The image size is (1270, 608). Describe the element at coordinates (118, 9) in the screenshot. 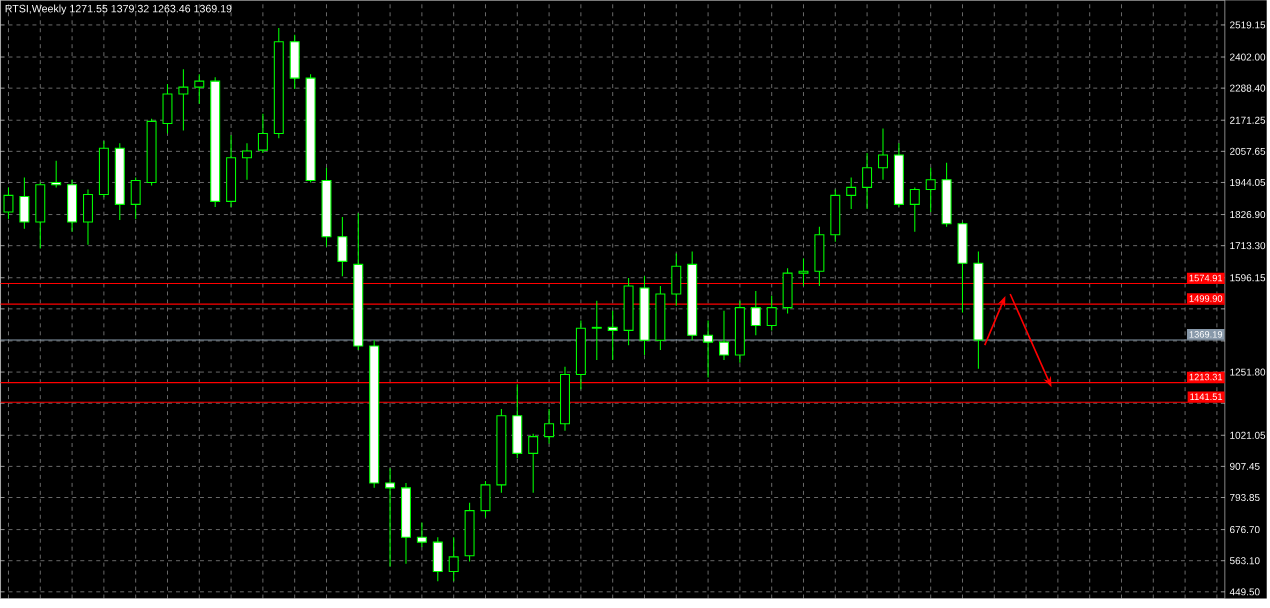

I see `chart-title: RTSI,Weekly 1271.55 1379.32 1263.46 1369.19` at that location.